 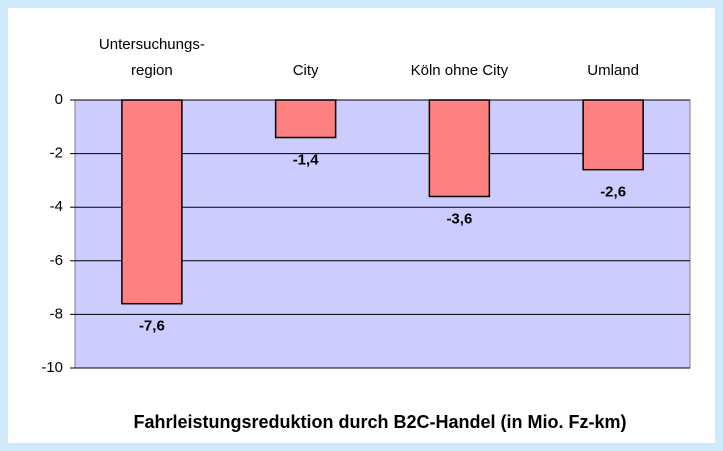 What do you see at coordinates (613, 70) in the screenshot?
I see `x-tick-label: Umland` at bounding box center [613, 70].